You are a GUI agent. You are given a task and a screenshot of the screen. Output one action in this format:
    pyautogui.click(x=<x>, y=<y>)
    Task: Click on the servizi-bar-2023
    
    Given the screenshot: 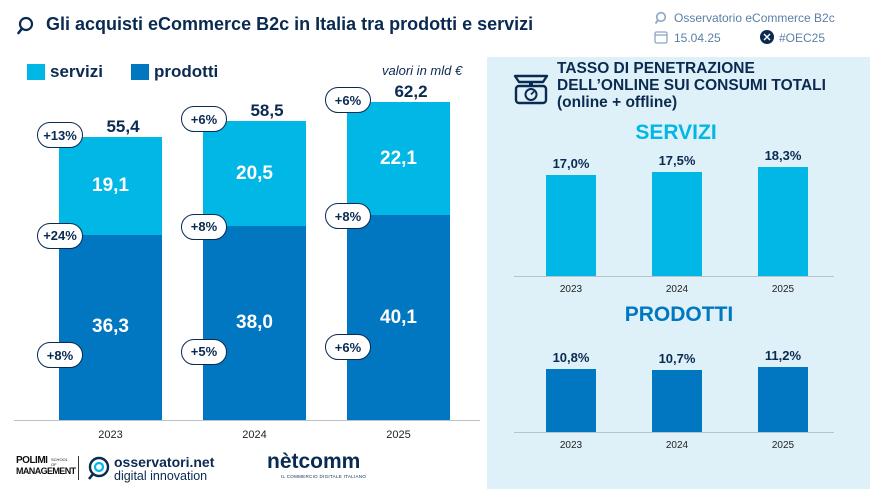 What is the action you would take?
    pyautogui.click(x=571, y=225)
    